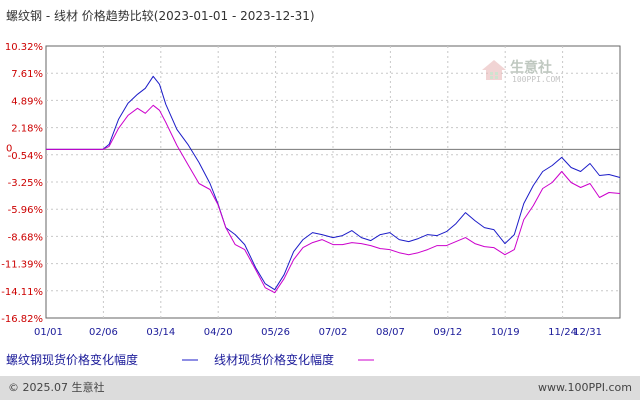  What do you see at coordinates (25, 183) in the screenshot?
I see `y-tick-label: -3.25%` at bounding box center [25, 183].